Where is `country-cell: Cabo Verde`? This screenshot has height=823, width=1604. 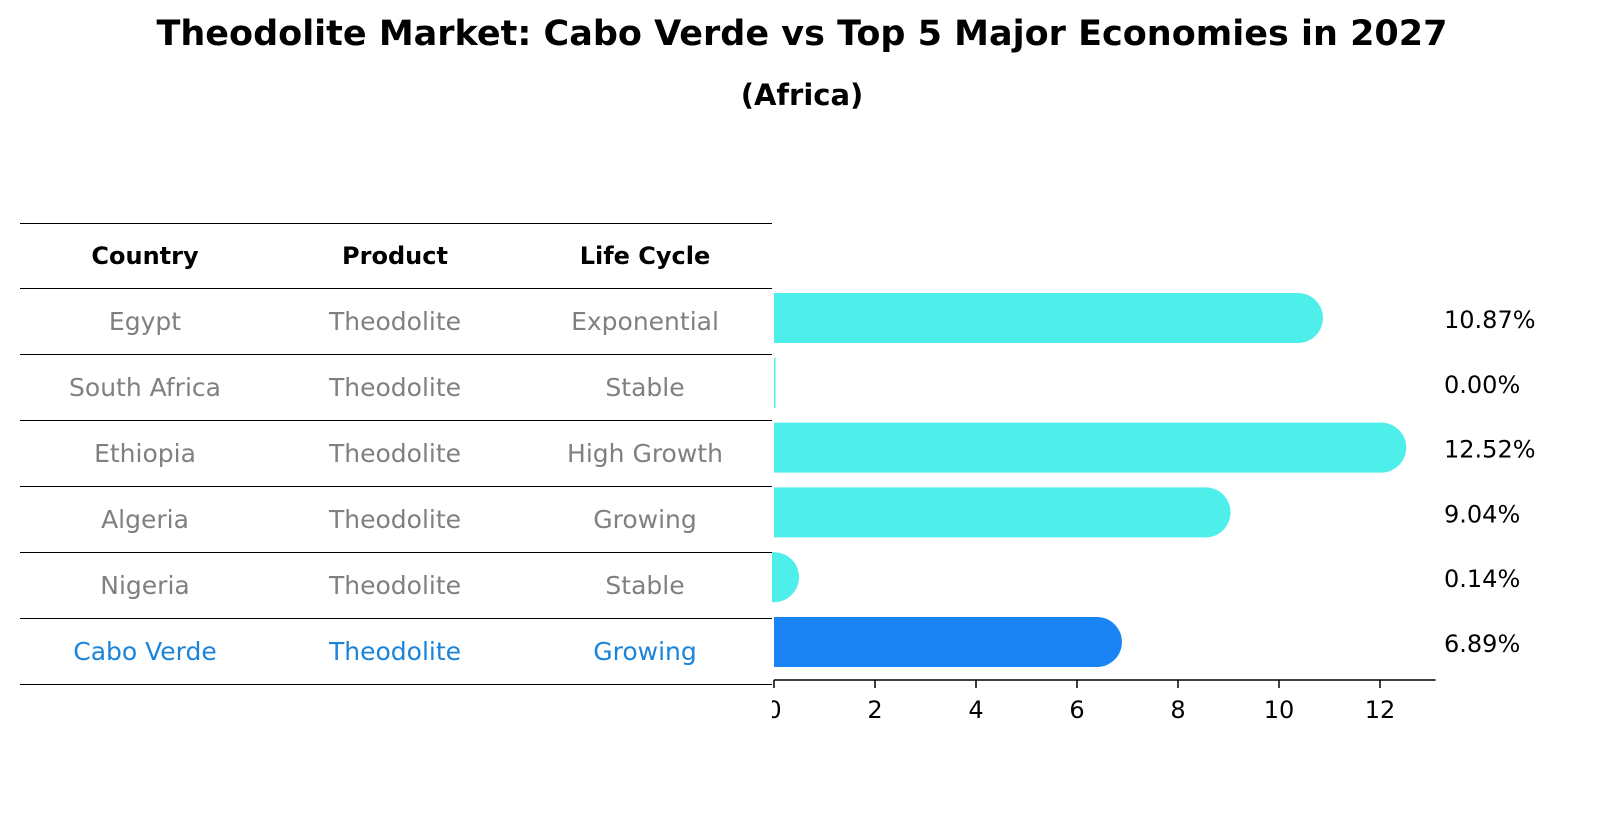
country-cell: Cabo Verde is located at coordinates (145, 651).